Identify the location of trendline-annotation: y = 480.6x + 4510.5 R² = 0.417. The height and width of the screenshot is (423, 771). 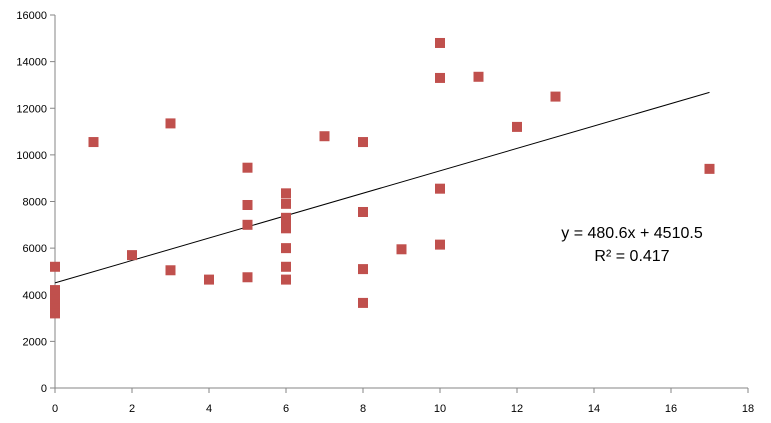
(632, 245).